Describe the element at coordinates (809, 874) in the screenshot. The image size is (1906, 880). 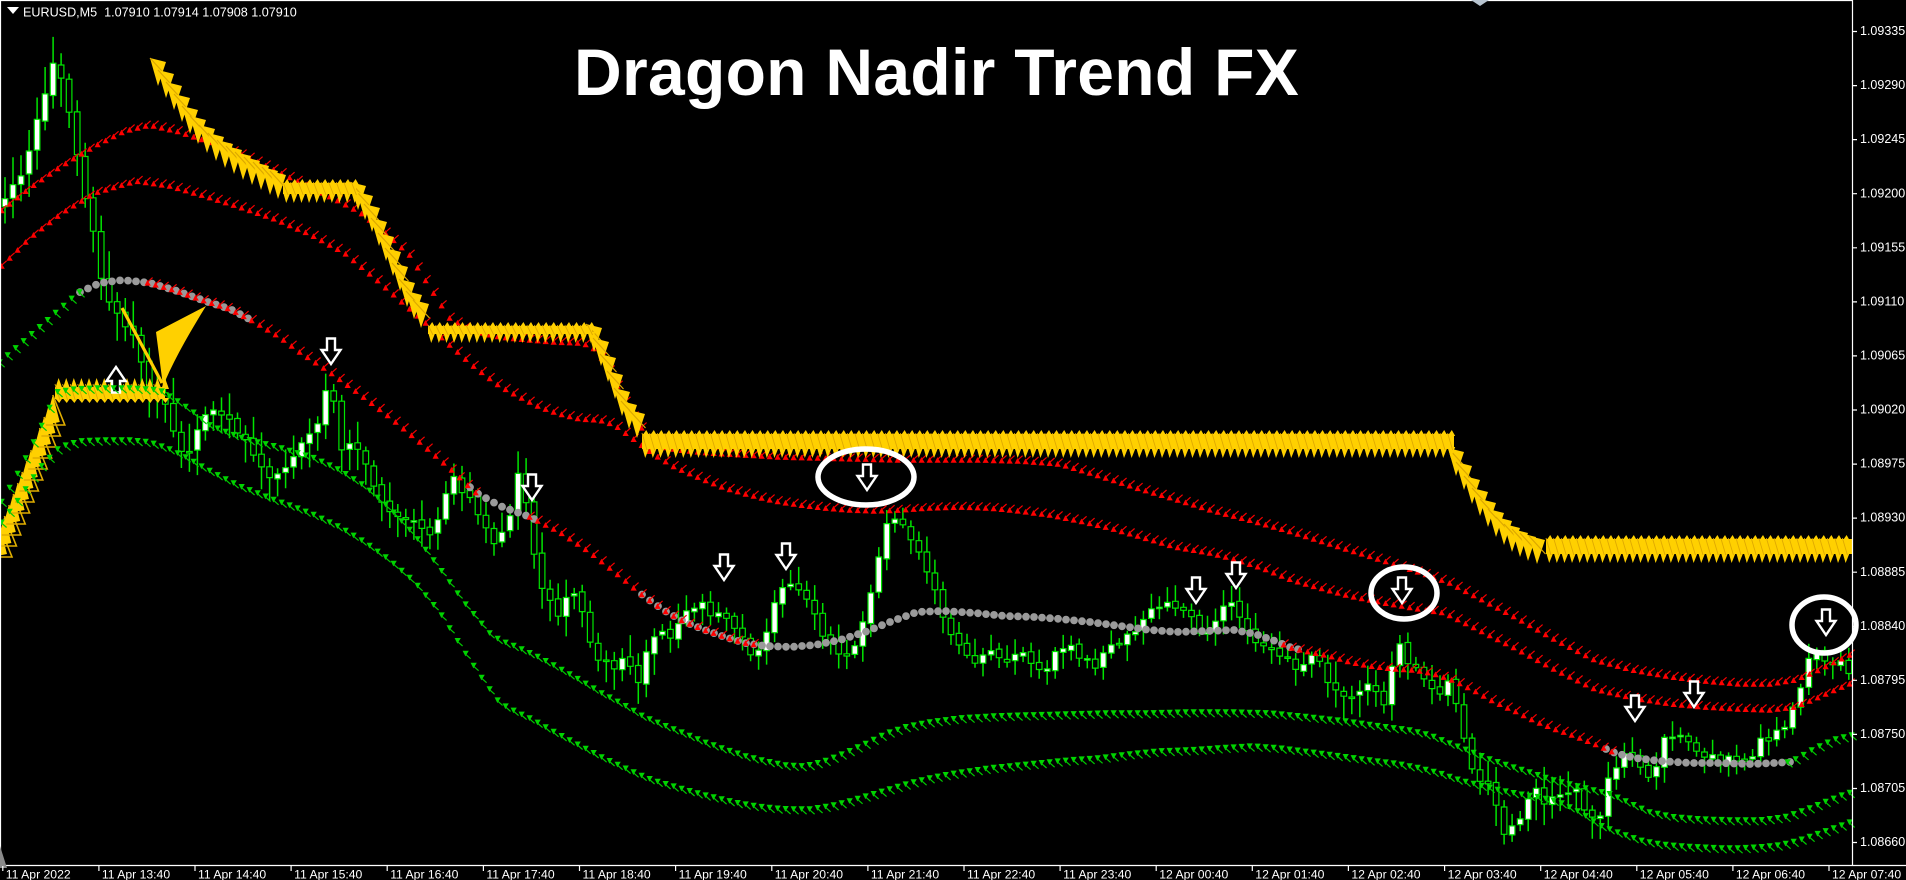
I see `svg-text: 11 Apr 20:40` at that location.